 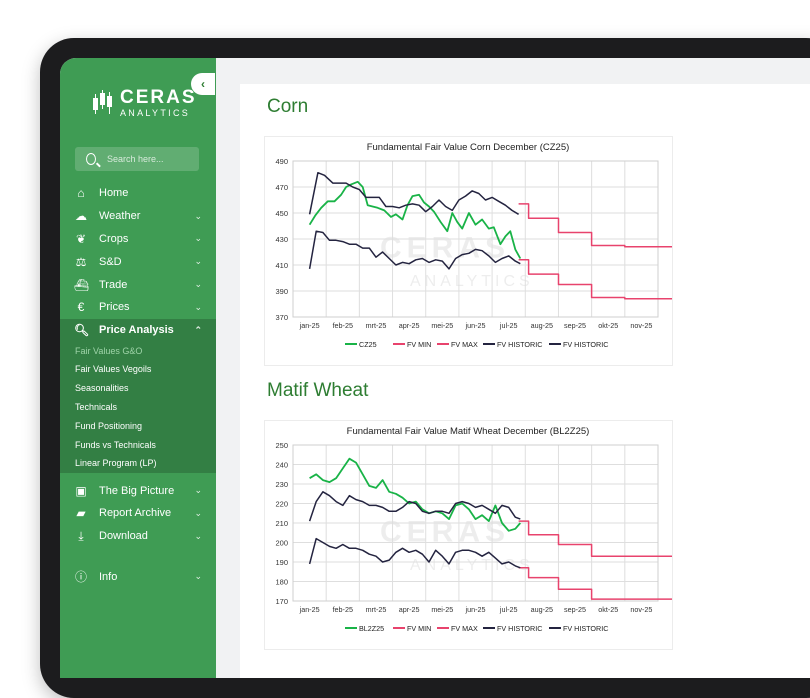 I want to click on info-icon: ⓘ, so click(x=80, y=577).